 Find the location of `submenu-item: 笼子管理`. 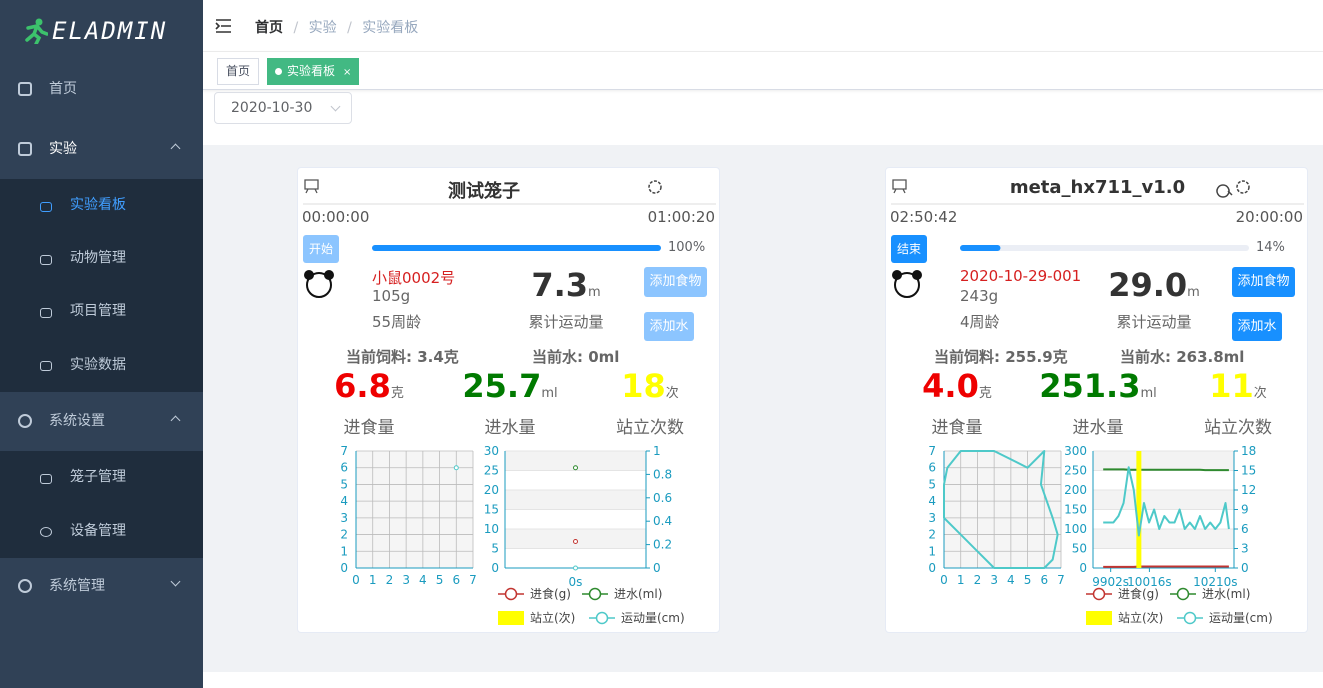

submenu-item: 笼子管理 is located at coordinates (101, 477).